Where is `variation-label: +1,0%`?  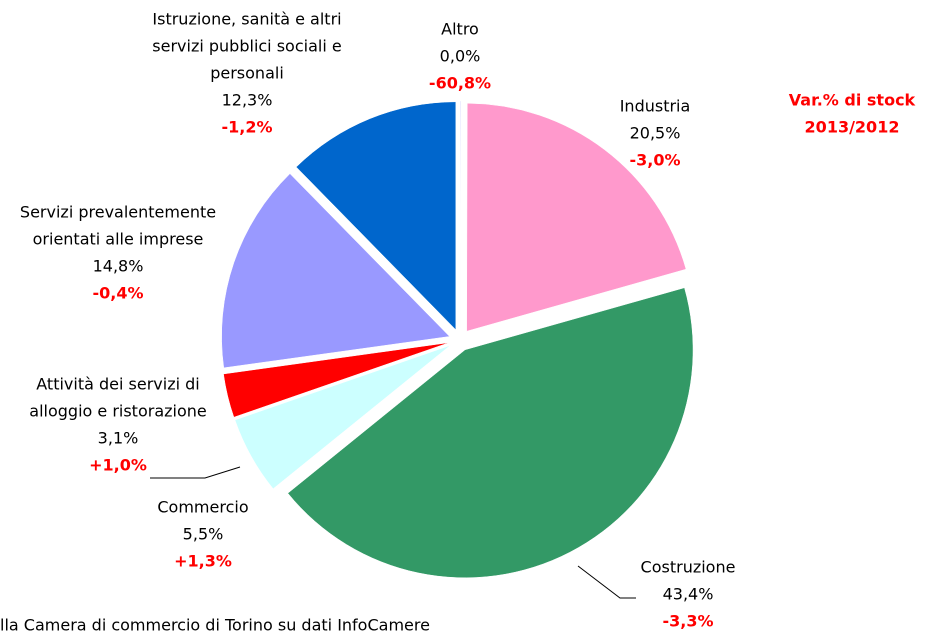 variation-label: +1,0% is located at coordinates (118, 465).